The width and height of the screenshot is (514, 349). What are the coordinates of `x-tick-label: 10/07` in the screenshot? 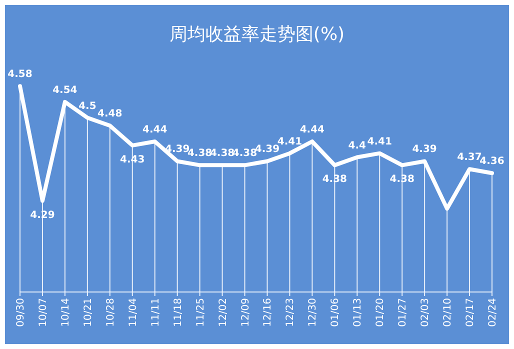 It's located at (43, 312).